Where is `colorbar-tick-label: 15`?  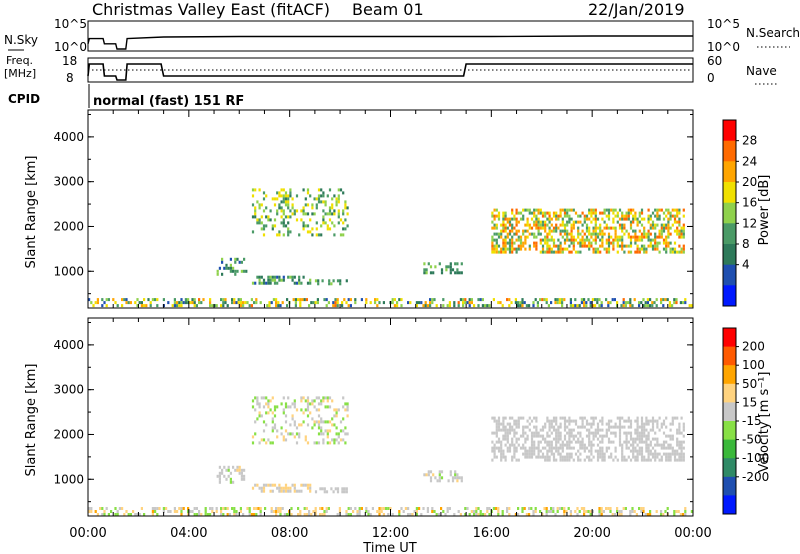
colorbar-tick-label: 15 is located at coordinates (749, 402).